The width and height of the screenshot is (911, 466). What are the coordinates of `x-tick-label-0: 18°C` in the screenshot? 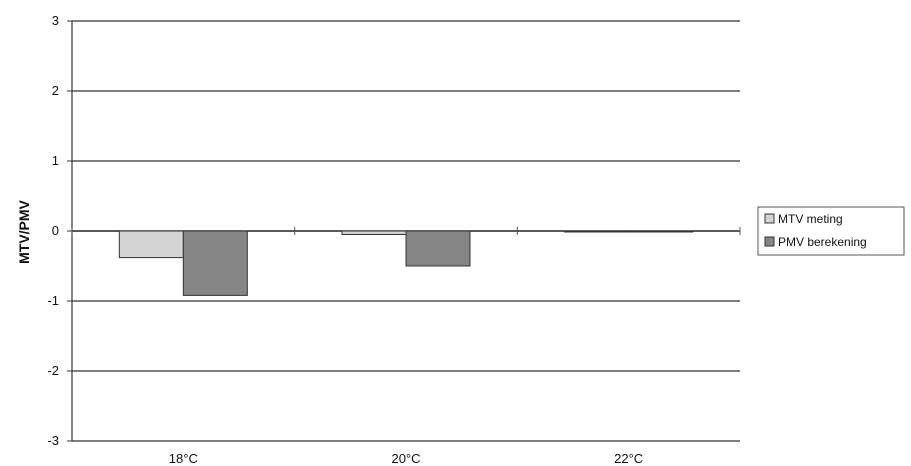 It's located at (183, 458).